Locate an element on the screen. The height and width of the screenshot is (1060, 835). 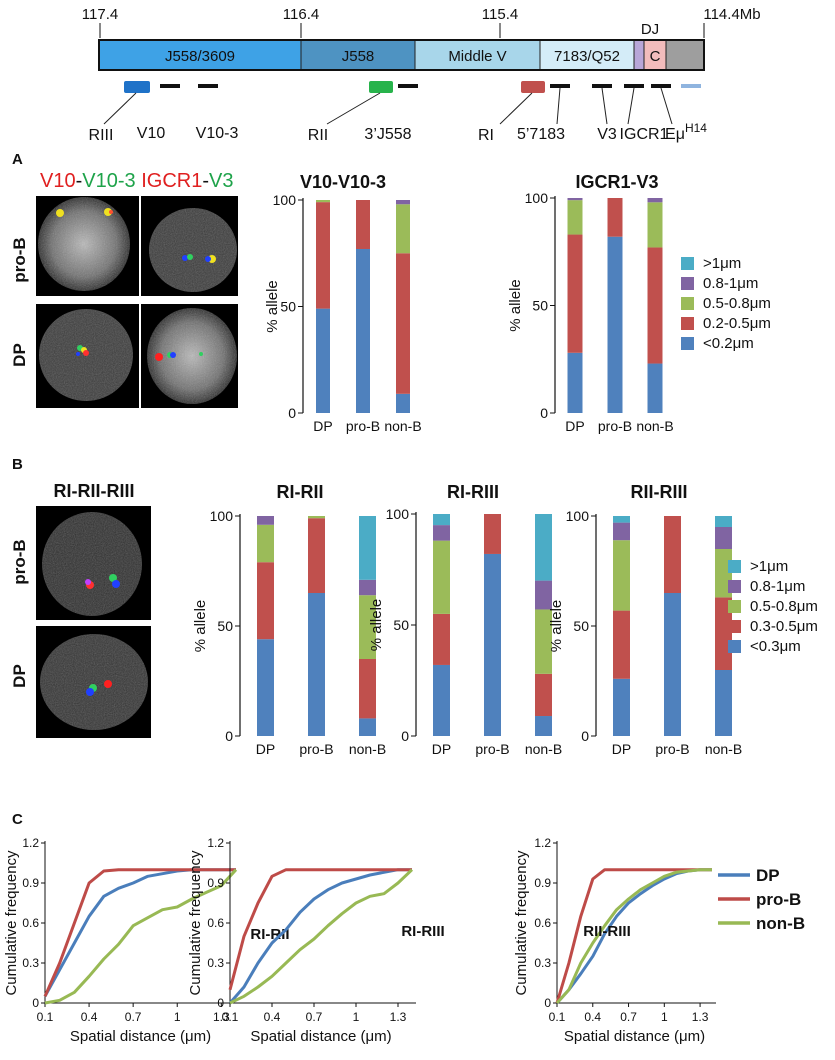
header-v10-3: V10-3 is located at coordinates (108, 181).